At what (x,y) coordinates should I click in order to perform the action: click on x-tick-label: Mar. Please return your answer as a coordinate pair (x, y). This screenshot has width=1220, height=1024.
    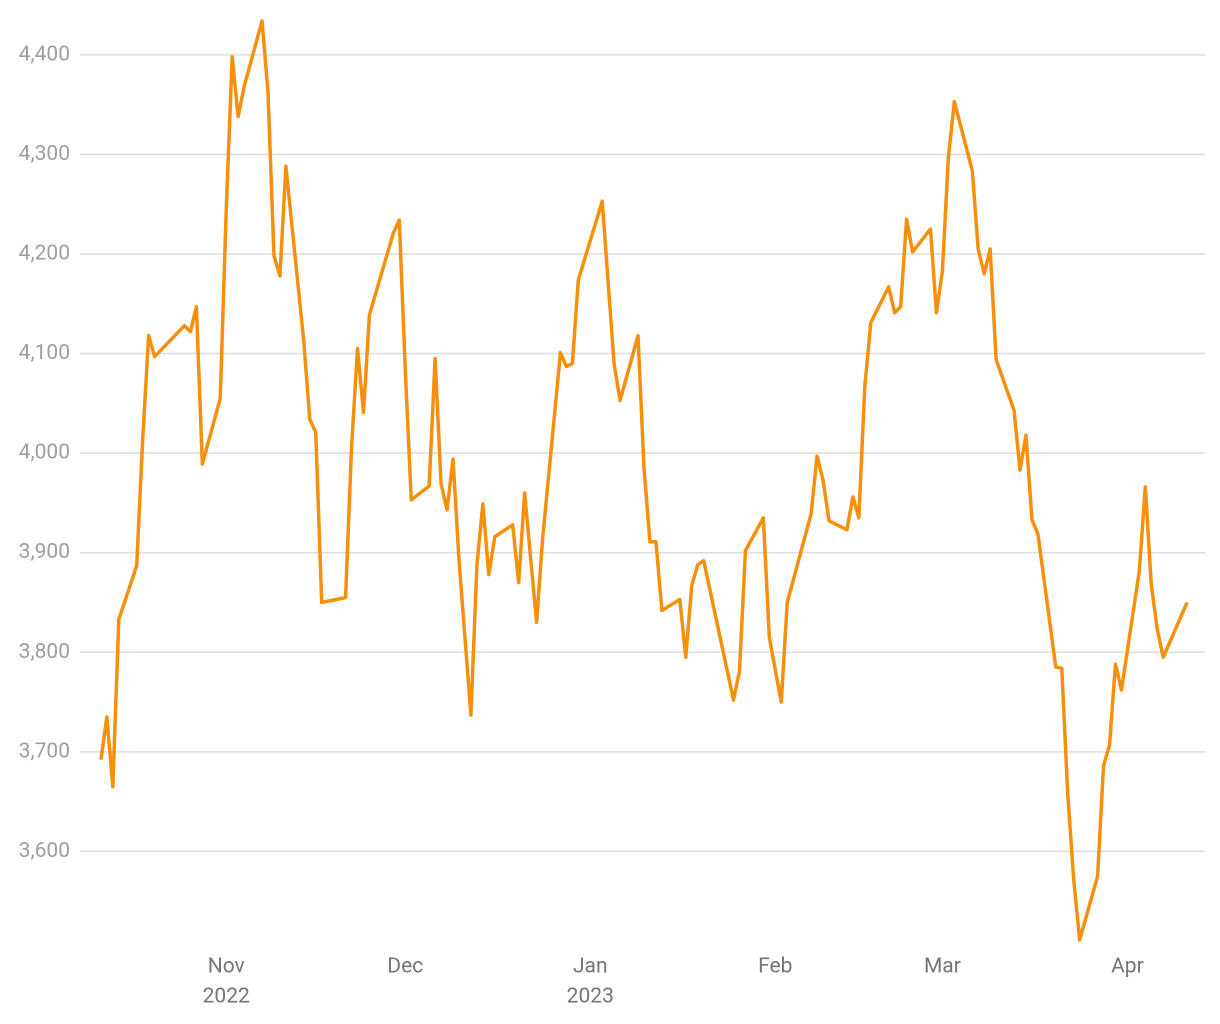
    Looking at the image, I should click on (942, 967).